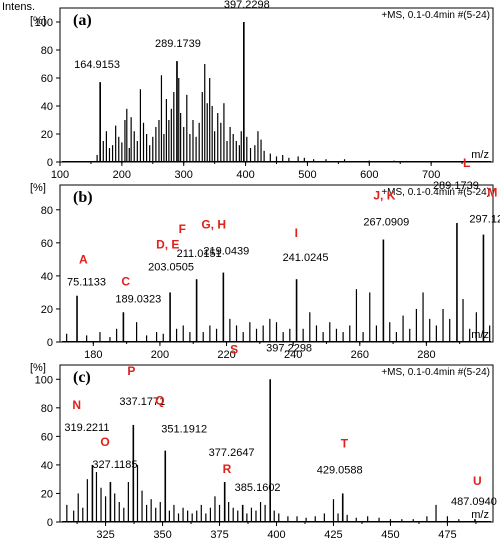 The image size is (500, 545). I want to click on peak-letter-tag: O, so click(104, 442).